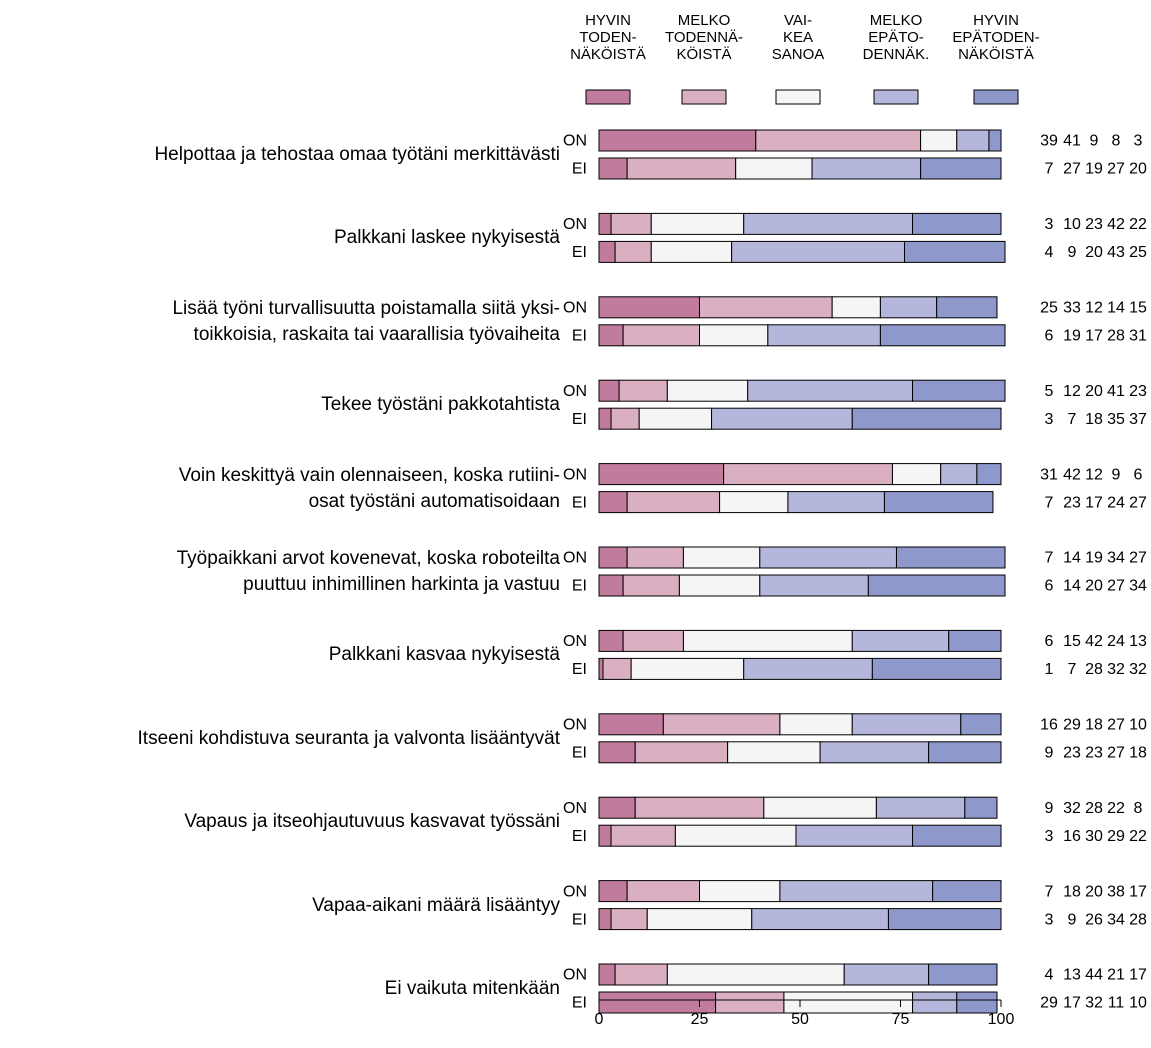 The height and width of the screenshot is (1048, 1151). What do you see at coordinates (1116, 919) in the screenshot?
I see `value-label: 34` at bounding box center [1116, 919].